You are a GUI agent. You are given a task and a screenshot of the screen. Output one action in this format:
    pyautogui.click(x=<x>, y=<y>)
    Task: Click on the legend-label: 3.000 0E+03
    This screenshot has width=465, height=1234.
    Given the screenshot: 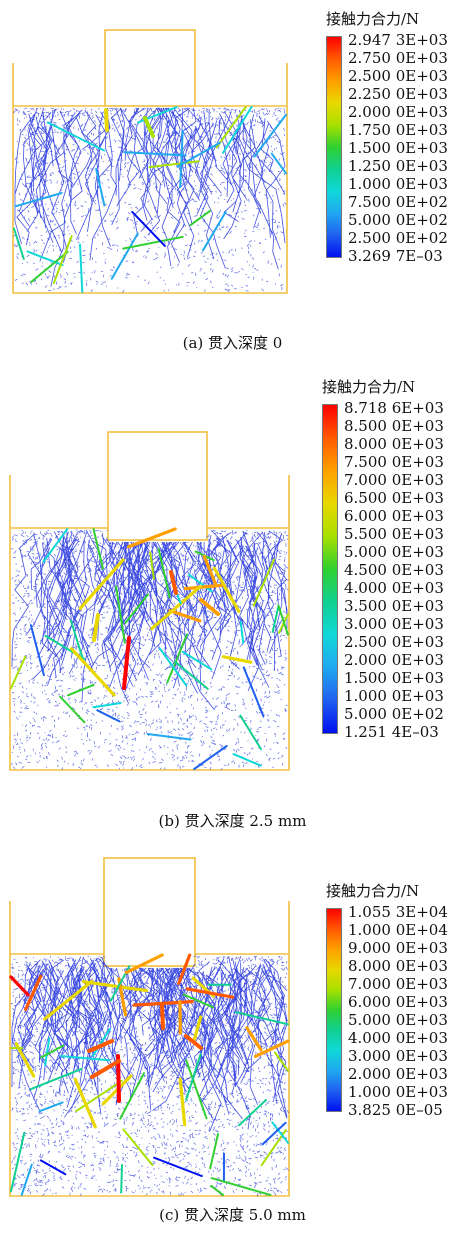 What is the action you would take?
    pyautogui.click(x=394, y=624)
    